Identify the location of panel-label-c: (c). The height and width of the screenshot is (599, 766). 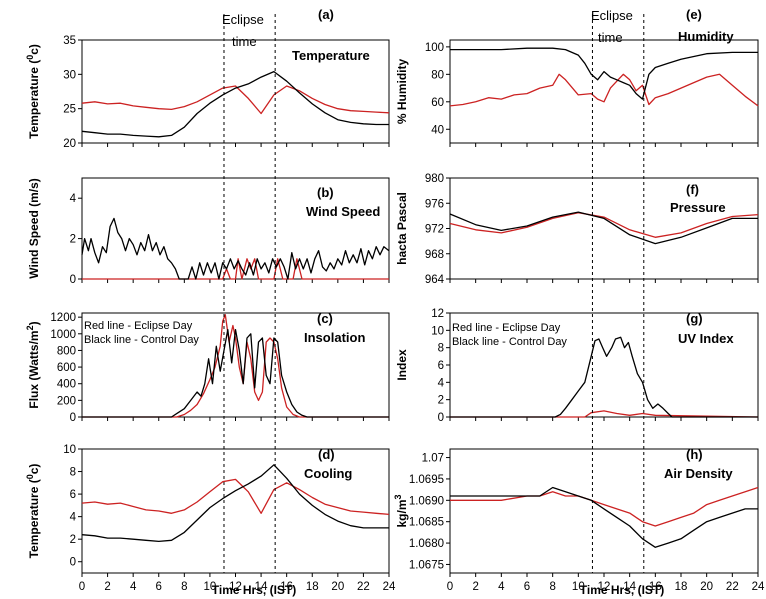
(325, 318).